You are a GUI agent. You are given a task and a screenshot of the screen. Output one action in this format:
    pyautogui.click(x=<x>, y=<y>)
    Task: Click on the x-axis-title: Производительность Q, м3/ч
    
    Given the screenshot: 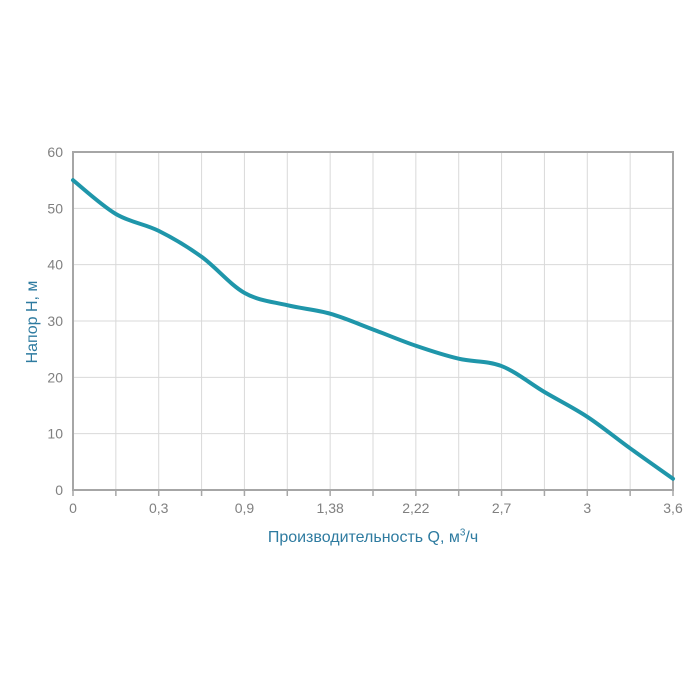 What is the action you would take?
    pyautogui.click(x=373, y=537)
    